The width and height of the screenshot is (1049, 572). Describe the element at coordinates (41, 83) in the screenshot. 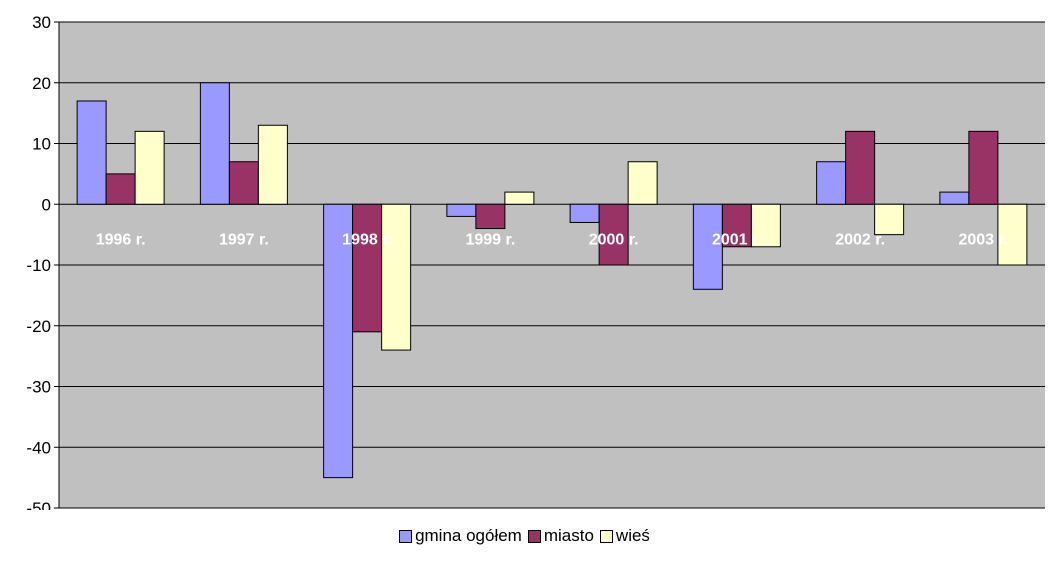

I see `y-tick-label: 20` at that location.